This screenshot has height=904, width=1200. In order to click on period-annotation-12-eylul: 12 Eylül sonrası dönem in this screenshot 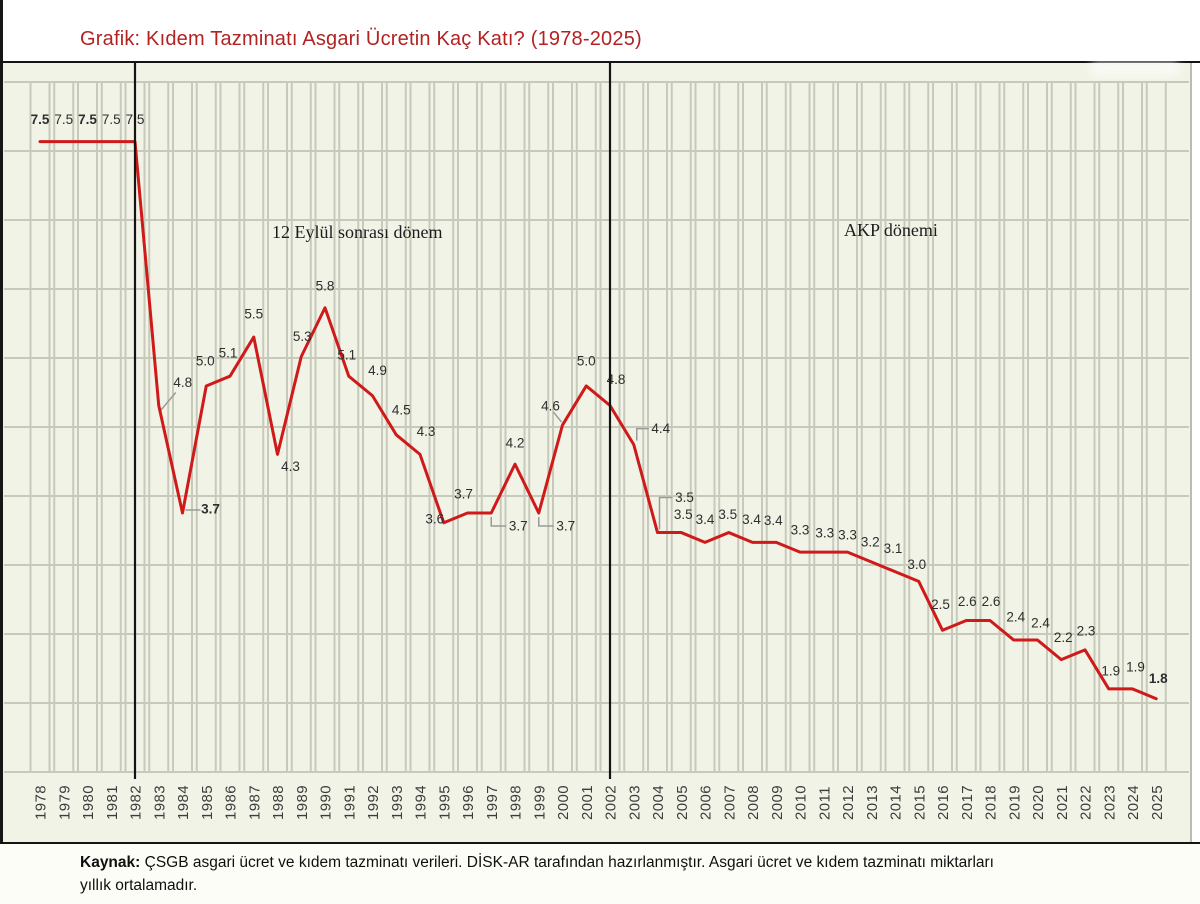, I will do `click(357, 232)`.